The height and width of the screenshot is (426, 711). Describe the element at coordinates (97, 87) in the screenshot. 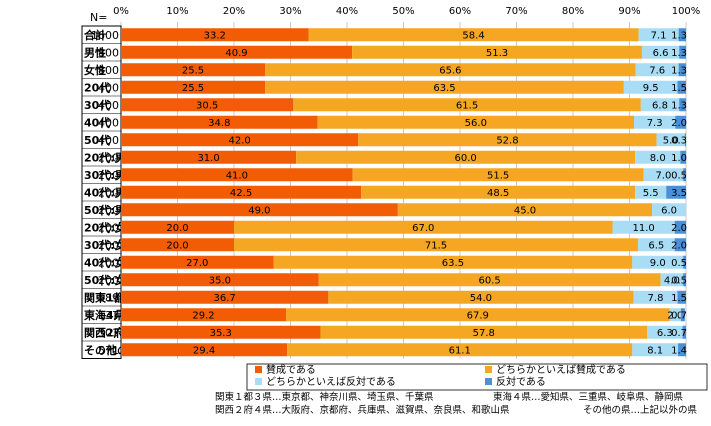

I see `category-label: 20代` at that location.